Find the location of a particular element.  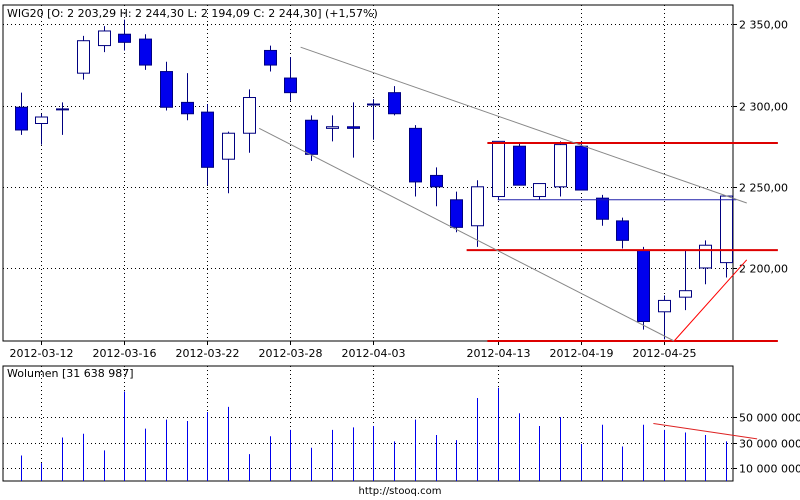

price-x-tick-label: 2012-03-12 is located at coordinates (42, 353).